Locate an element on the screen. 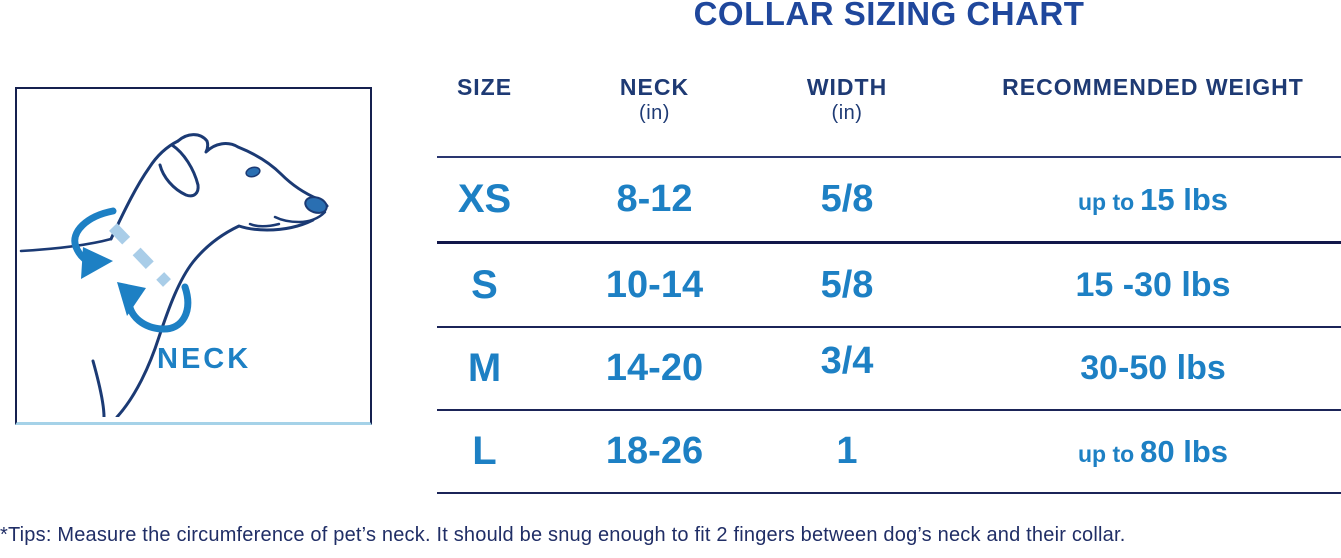  collar-dashed-line-icon is located at coordinates (140, 255).